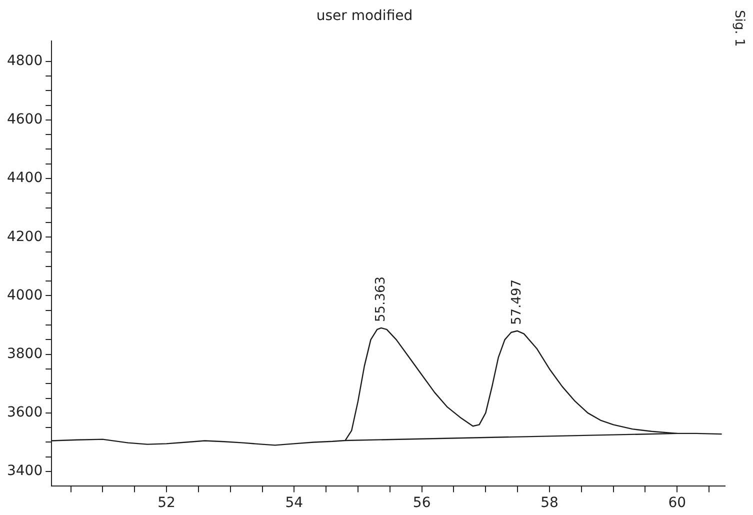 This screenshot has width=753, height=515. What do you see at coordinates (167, 503) in the screenshot?
I see `x-tick-label: 52` at bounding box center [167, 503].